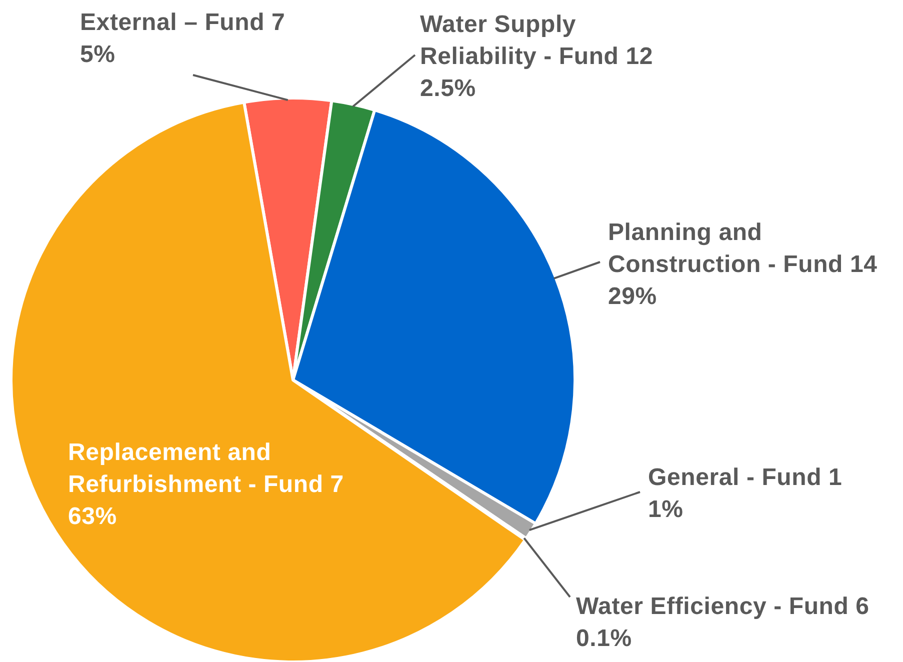  I want to click on data-label: 5%, so click(98, 54).